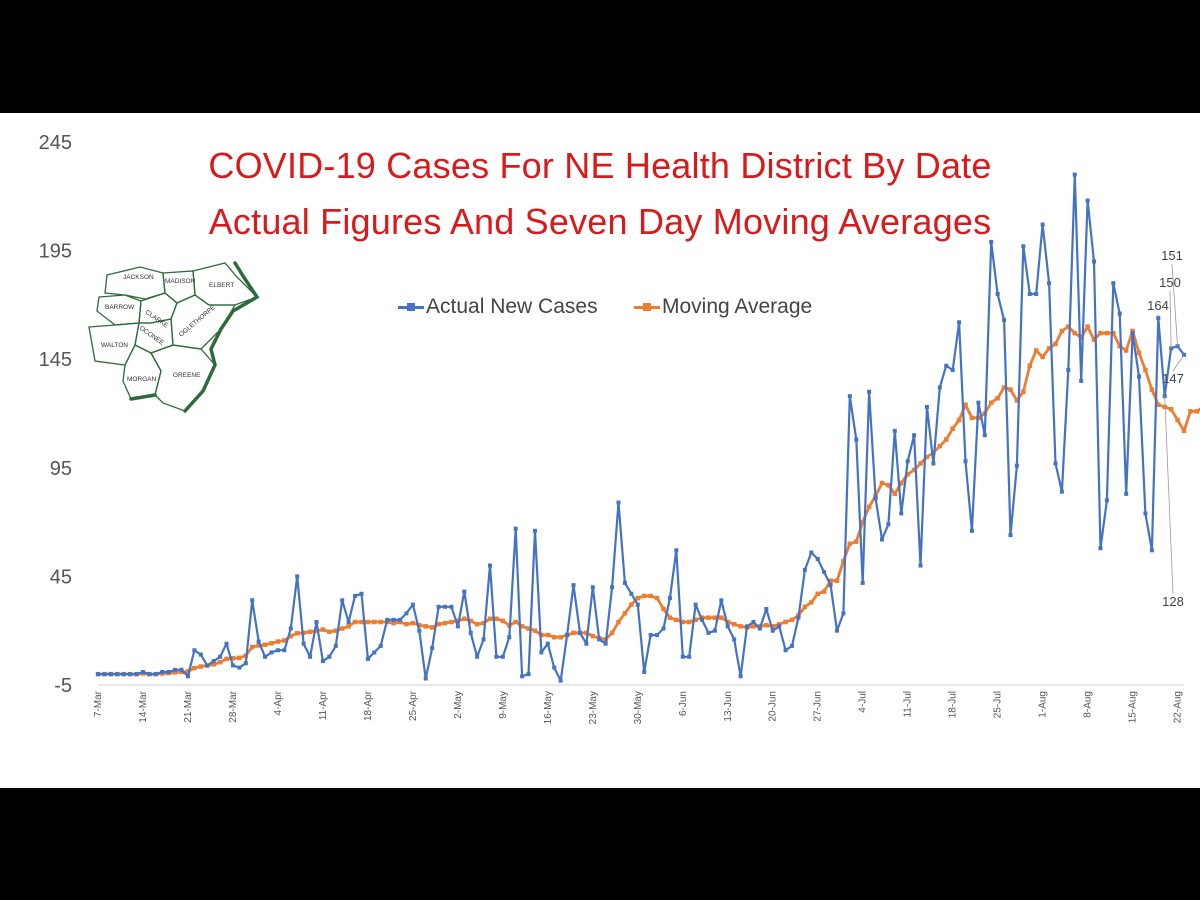 This screenshot has height=900, width=1200. What do you see at coordinates (548, 707) in the screenshot?
I see `x-tick-label: 16-May` at bounding box center [548, 707].